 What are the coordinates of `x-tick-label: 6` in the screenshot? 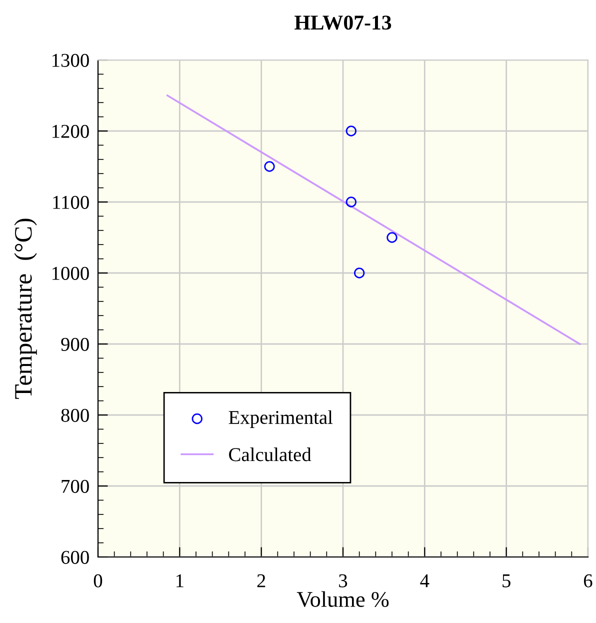 It's located at (588, 581).